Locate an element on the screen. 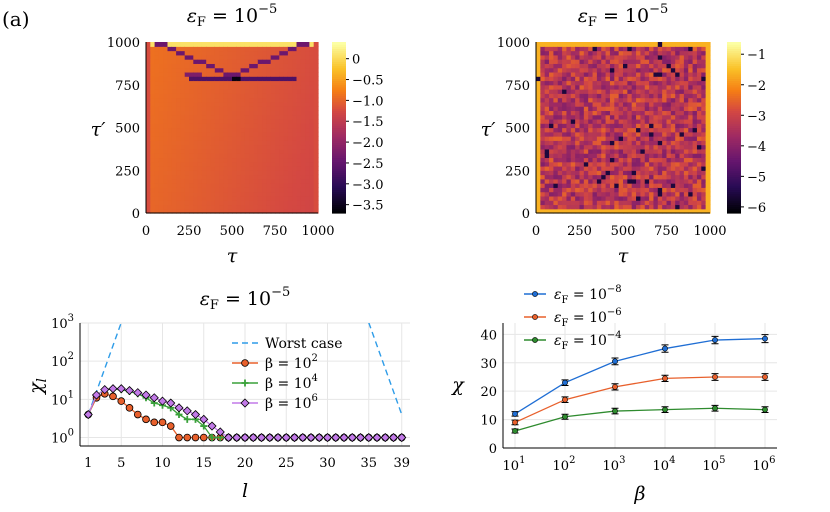 This screenshot has width=830, height=512. y-axis-label: τ′ is located at coordinates (489, 130).